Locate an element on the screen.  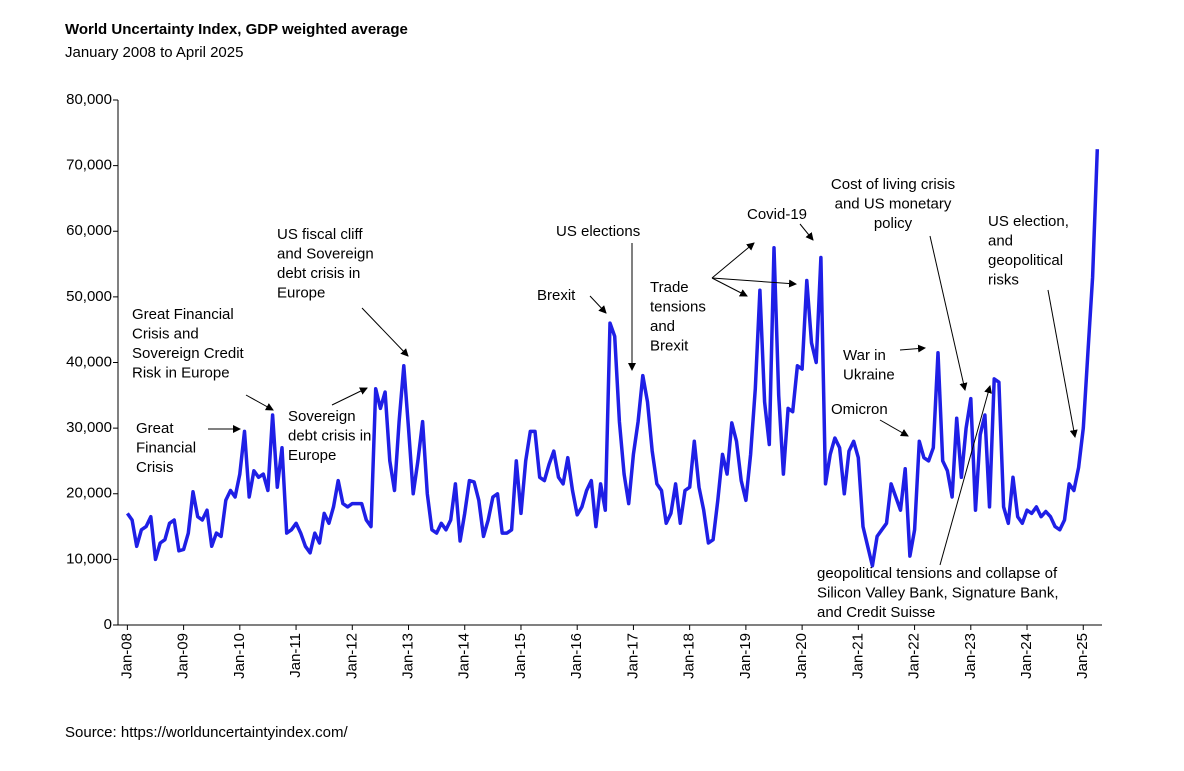
annotation: Cost of living crisis is located at coordinates (893, 184).